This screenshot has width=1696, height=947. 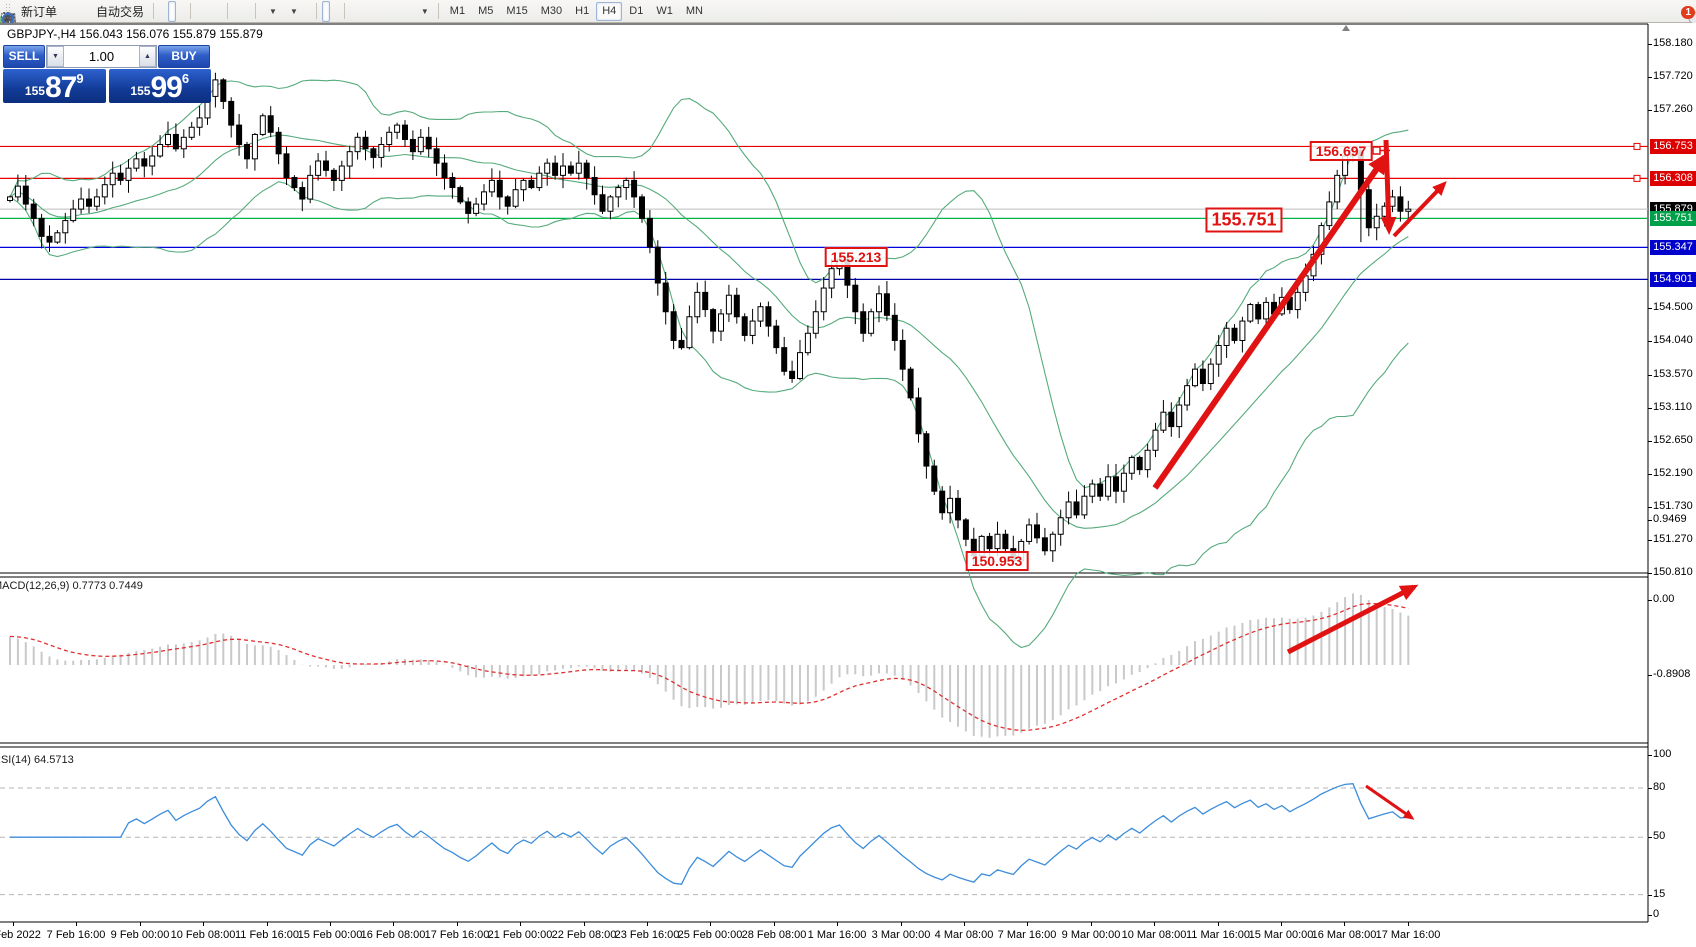 What do you see at coordinates (486, 10) in the screenshot?
I see `timeframe-button-m5: M5` at bounding box center [486, 10].